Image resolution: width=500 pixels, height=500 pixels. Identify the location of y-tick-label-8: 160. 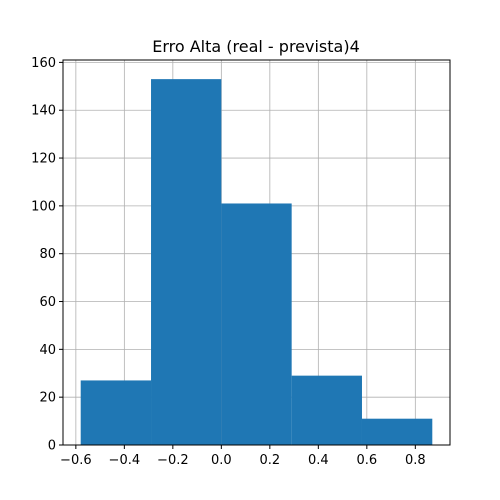
(43, 63).